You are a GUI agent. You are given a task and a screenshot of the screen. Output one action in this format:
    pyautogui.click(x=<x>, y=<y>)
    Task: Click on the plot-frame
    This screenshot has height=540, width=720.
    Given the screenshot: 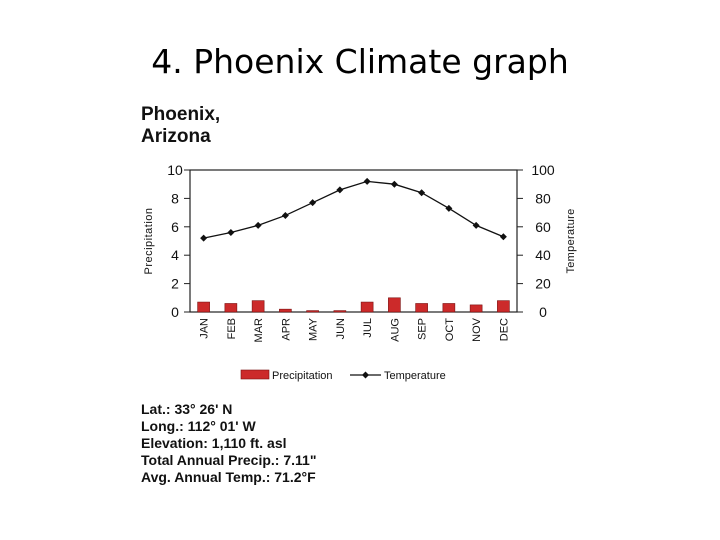 What is the action you would take?
    pyautogui.click(x=353, y=241)
    